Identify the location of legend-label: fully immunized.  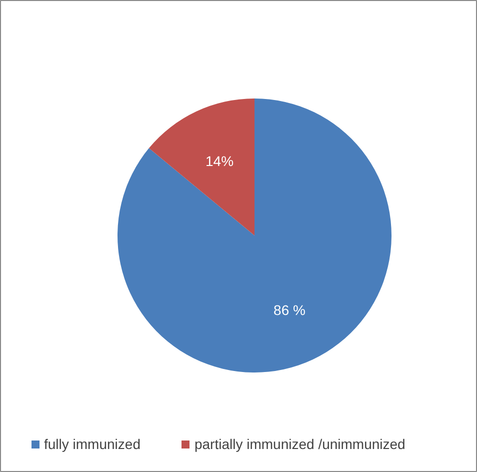
(92, 444).